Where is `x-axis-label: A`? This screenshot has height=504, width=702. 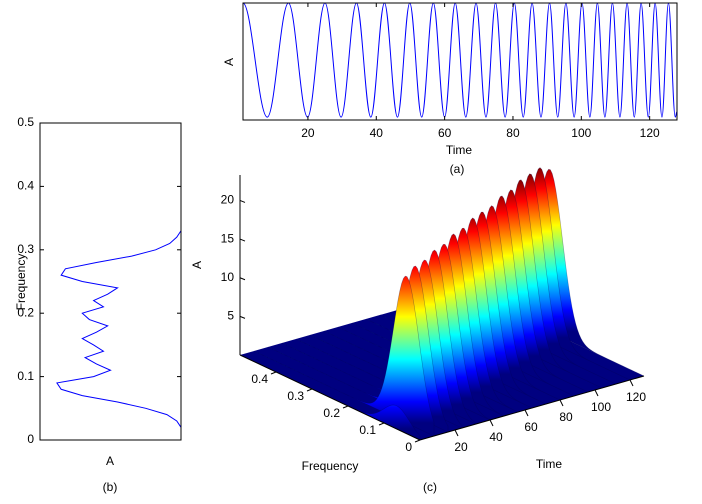
x-axis-label: A is located at coordinates (110, 461).